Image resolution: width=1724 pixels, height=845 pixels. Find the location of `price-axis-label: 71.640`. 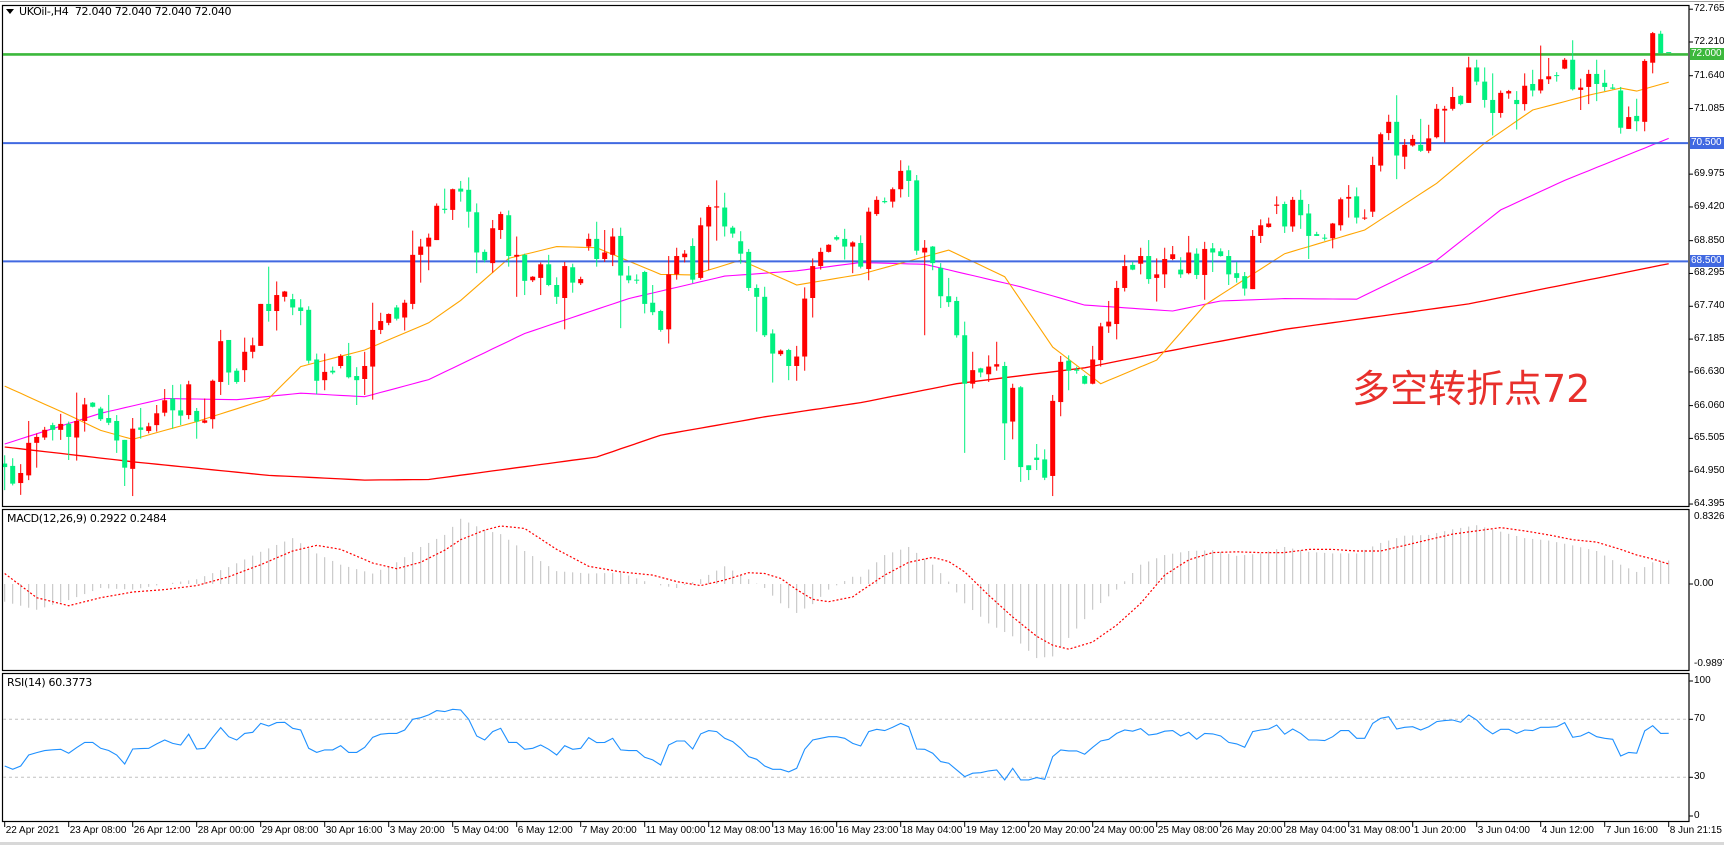

price-axis-label: 71.640 is located at coordinates (1709, 75).